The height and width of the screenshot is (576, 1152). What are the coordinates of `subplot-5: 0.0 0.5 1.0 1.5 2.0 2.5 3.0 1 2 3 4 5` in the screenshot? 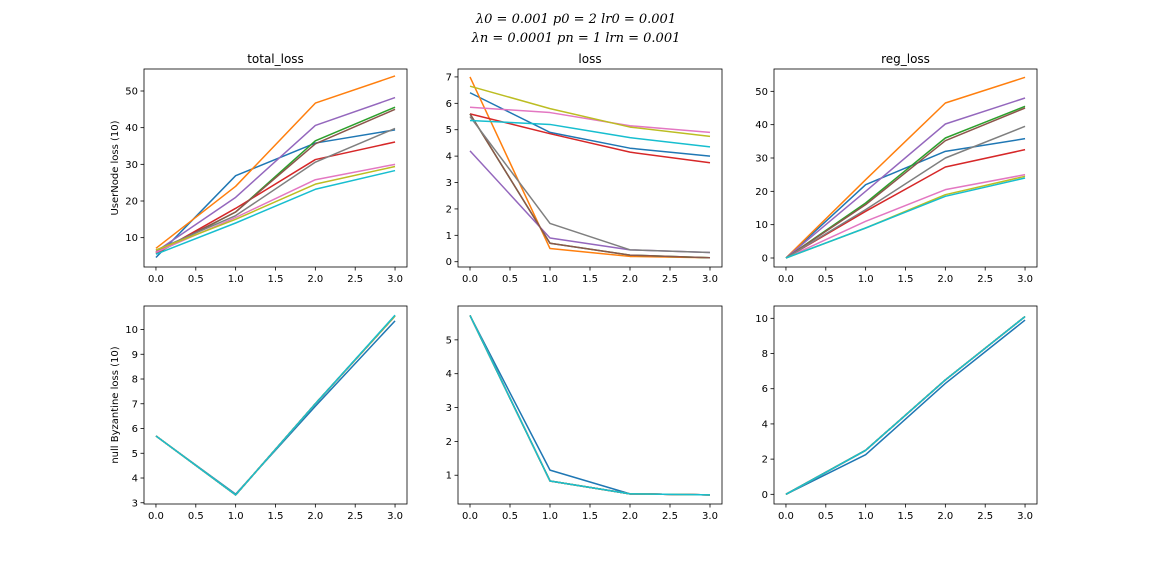 It's located at (584, 413).